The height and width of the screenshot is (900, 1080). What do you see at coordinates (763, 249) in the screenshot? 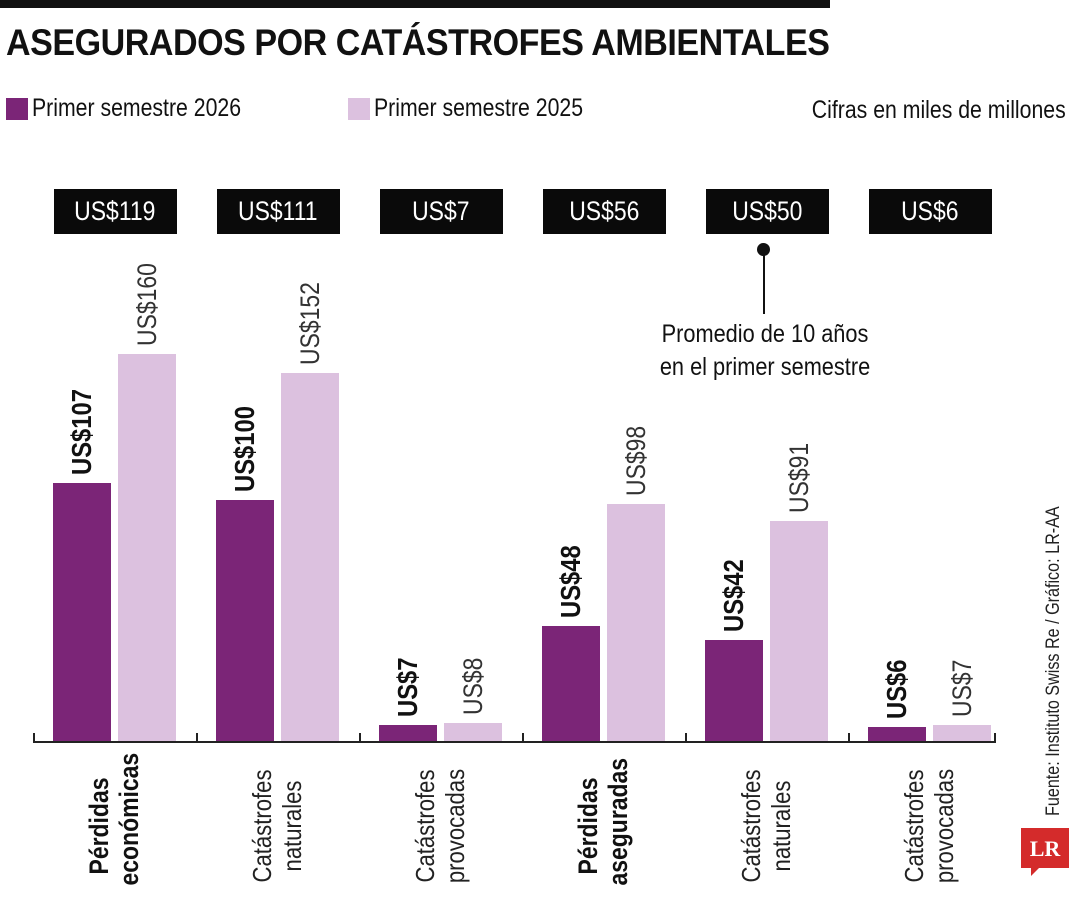
I see `average-pointer-dot` at bounding box center [763, 249].